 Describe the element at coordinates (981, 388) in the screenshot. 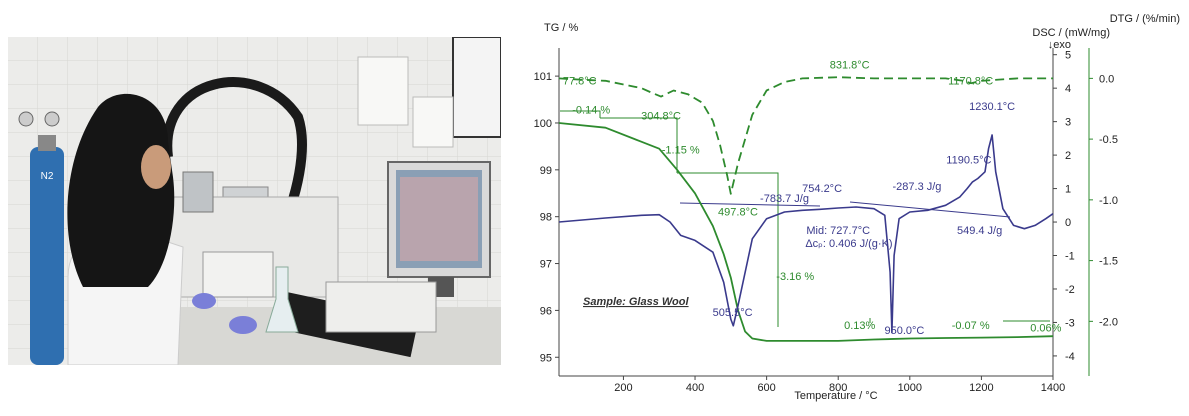

I see `x-tick-label: 1200` at that location.